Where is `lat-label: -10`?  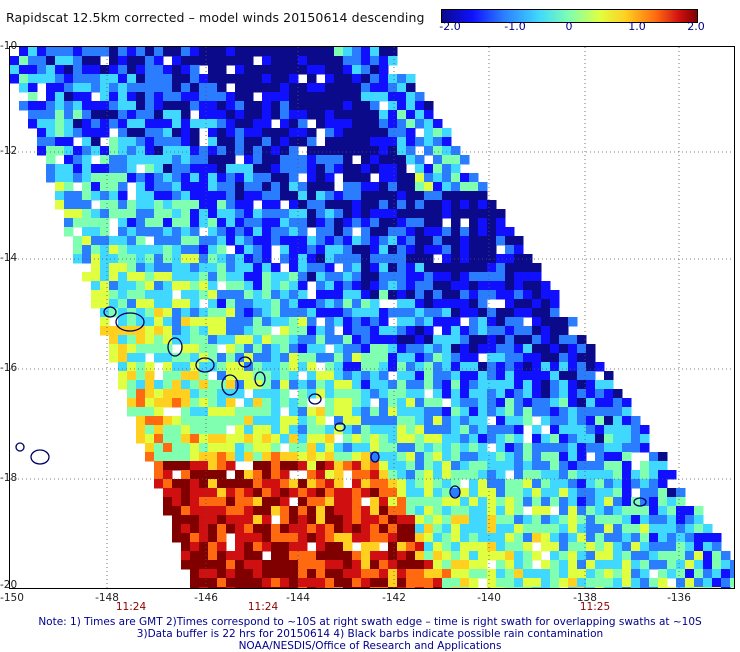 lat-label: -10 is located at coordinates (9, 46).